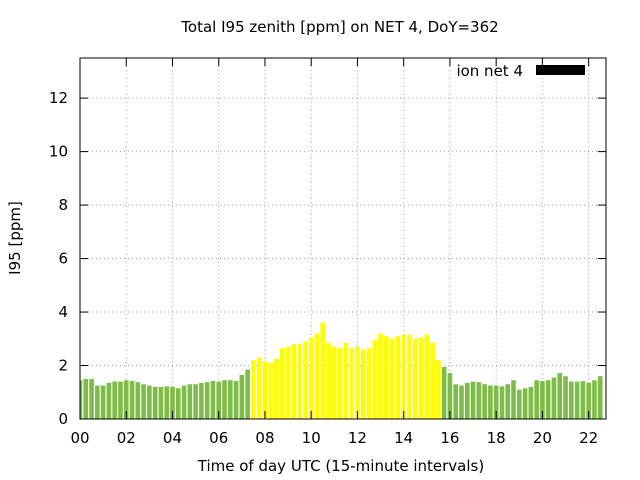 Image resolution: width=640 pixels, height=480 pixels. What do you see at coordinates (311, 438) in the screenshot?
I see `x-tick-label: 10` at bounding box center [311, 438].